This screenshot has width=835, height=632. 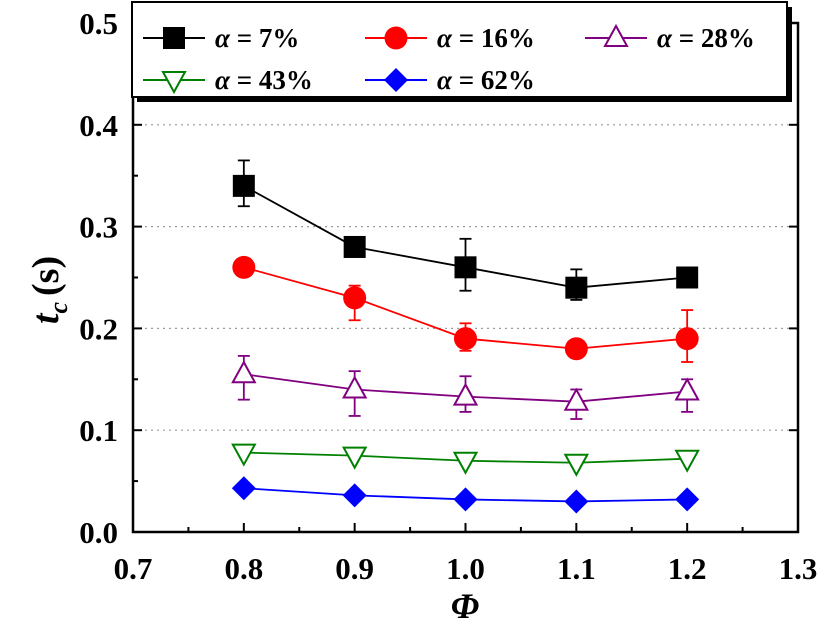 What do you see at coordinates (133, 568) in the screenshot?
I see `x-tick-label: 0.7` at bounding box center [133, 568].